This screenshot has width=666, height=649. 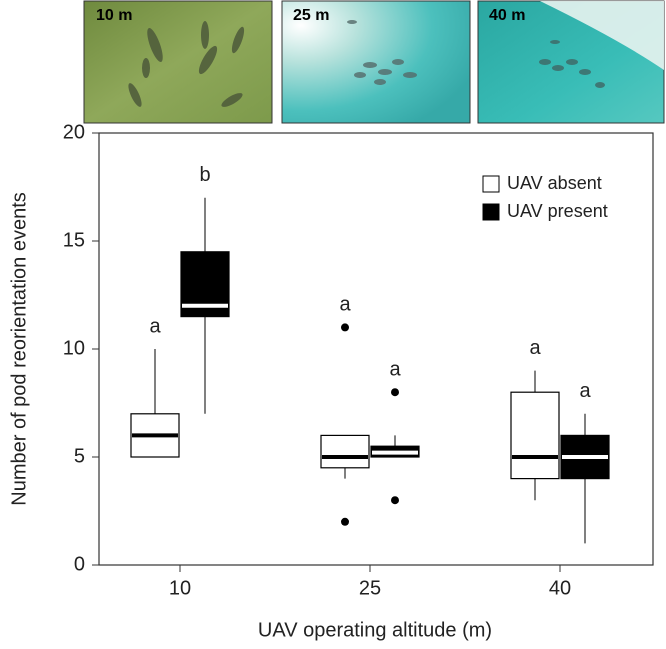 I want to click on significance-letter: b, so click(x=204, y=175).